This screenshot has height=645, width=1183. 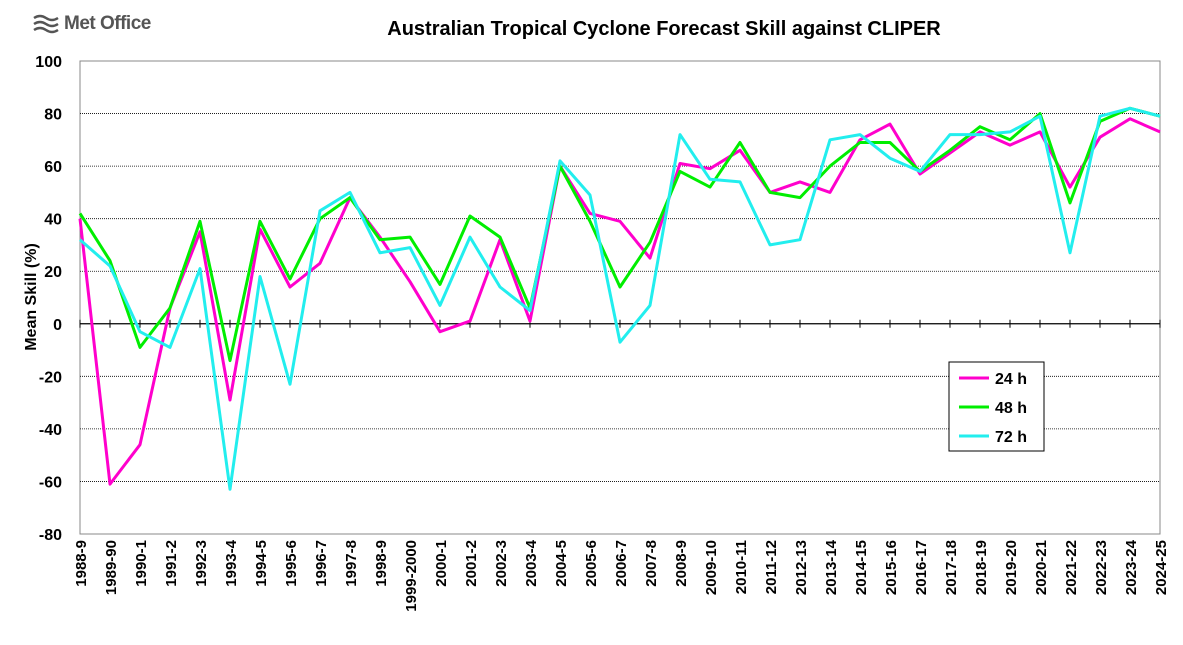 What do you see at coordinates (57, 325) in the screenshot?
I see `y-tick-label: 0` at bounding box center [57, 325].